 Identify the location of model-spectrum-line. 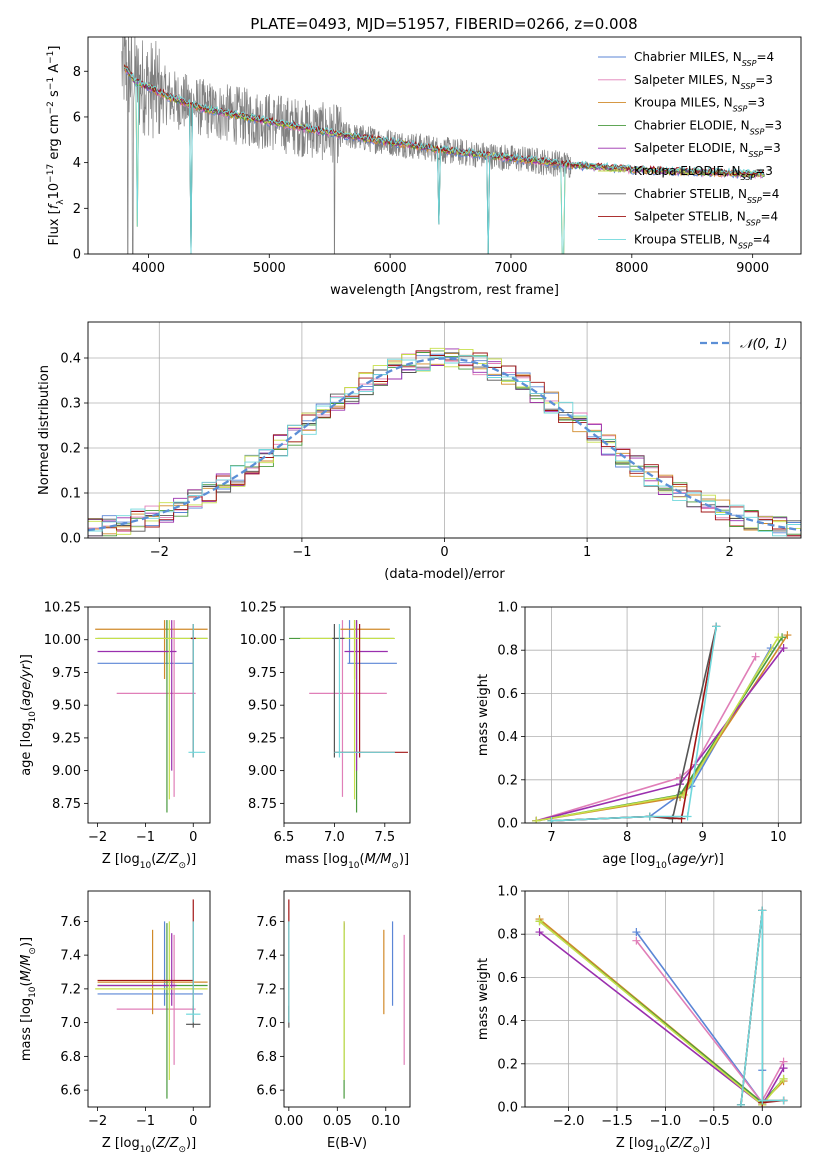
(444, 159).